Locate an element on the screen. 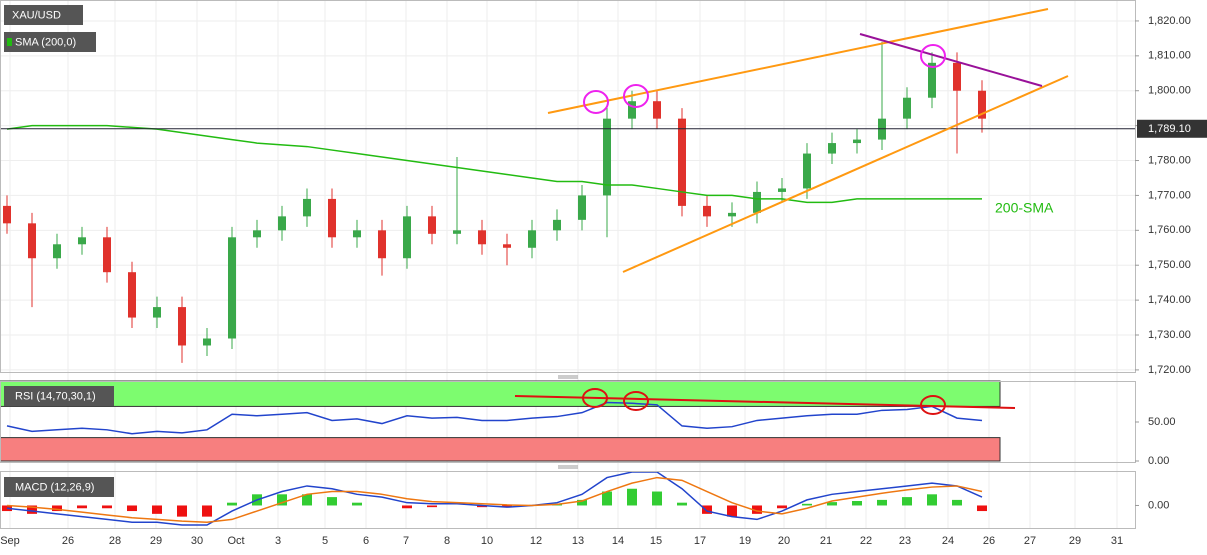  overbought-band is located at coordinates (500, 393).